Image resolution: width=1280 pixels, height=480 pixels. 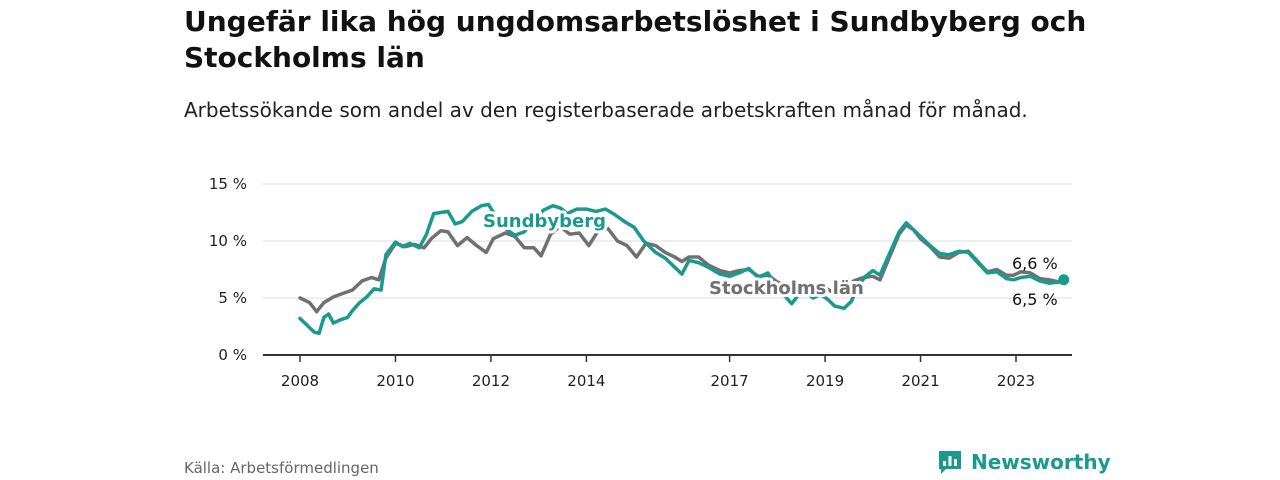 What do you see at coordinates (1035, 299) in the screenshot?
I see `end-value-label: 6,5 %` at bounding box center [1035, 299].